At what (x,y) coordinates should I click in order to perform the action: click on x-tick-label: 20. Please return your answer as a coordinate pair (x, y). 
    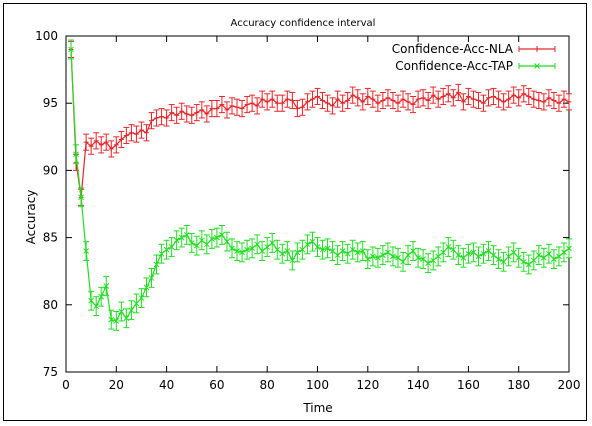
    Looking at the image, I should click on (116, 385).